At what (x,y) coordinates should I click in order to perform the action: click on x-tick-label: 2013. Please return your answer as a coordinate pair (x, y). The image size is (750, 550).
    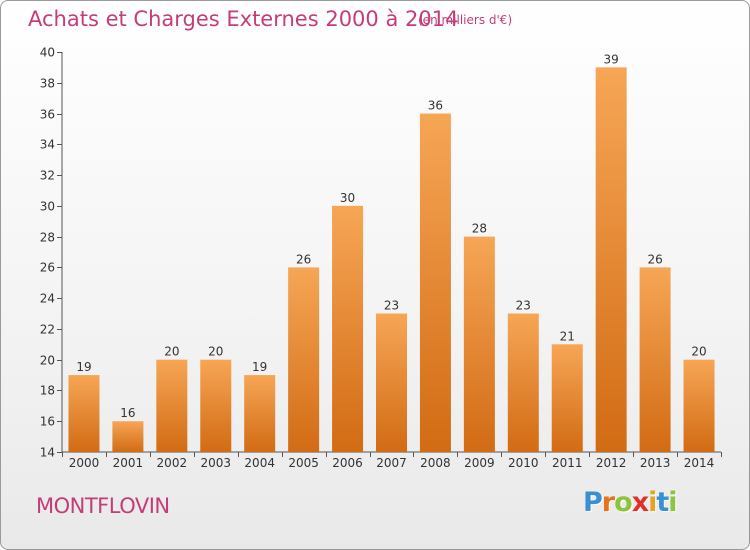
    Looking at the image, I should click on (655, 463).